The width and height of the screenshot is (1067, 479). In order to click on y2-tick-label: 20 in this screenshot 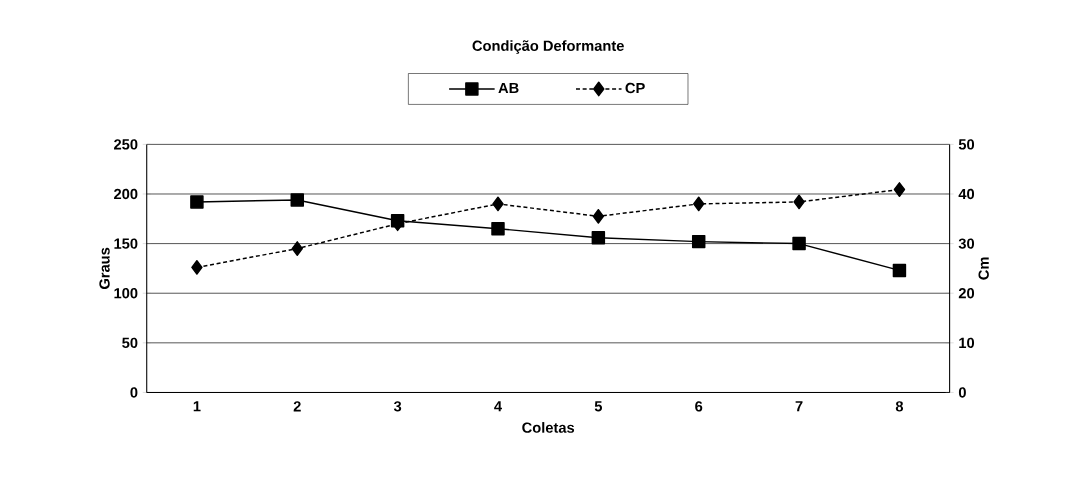, I will do `click(966, 293)`.